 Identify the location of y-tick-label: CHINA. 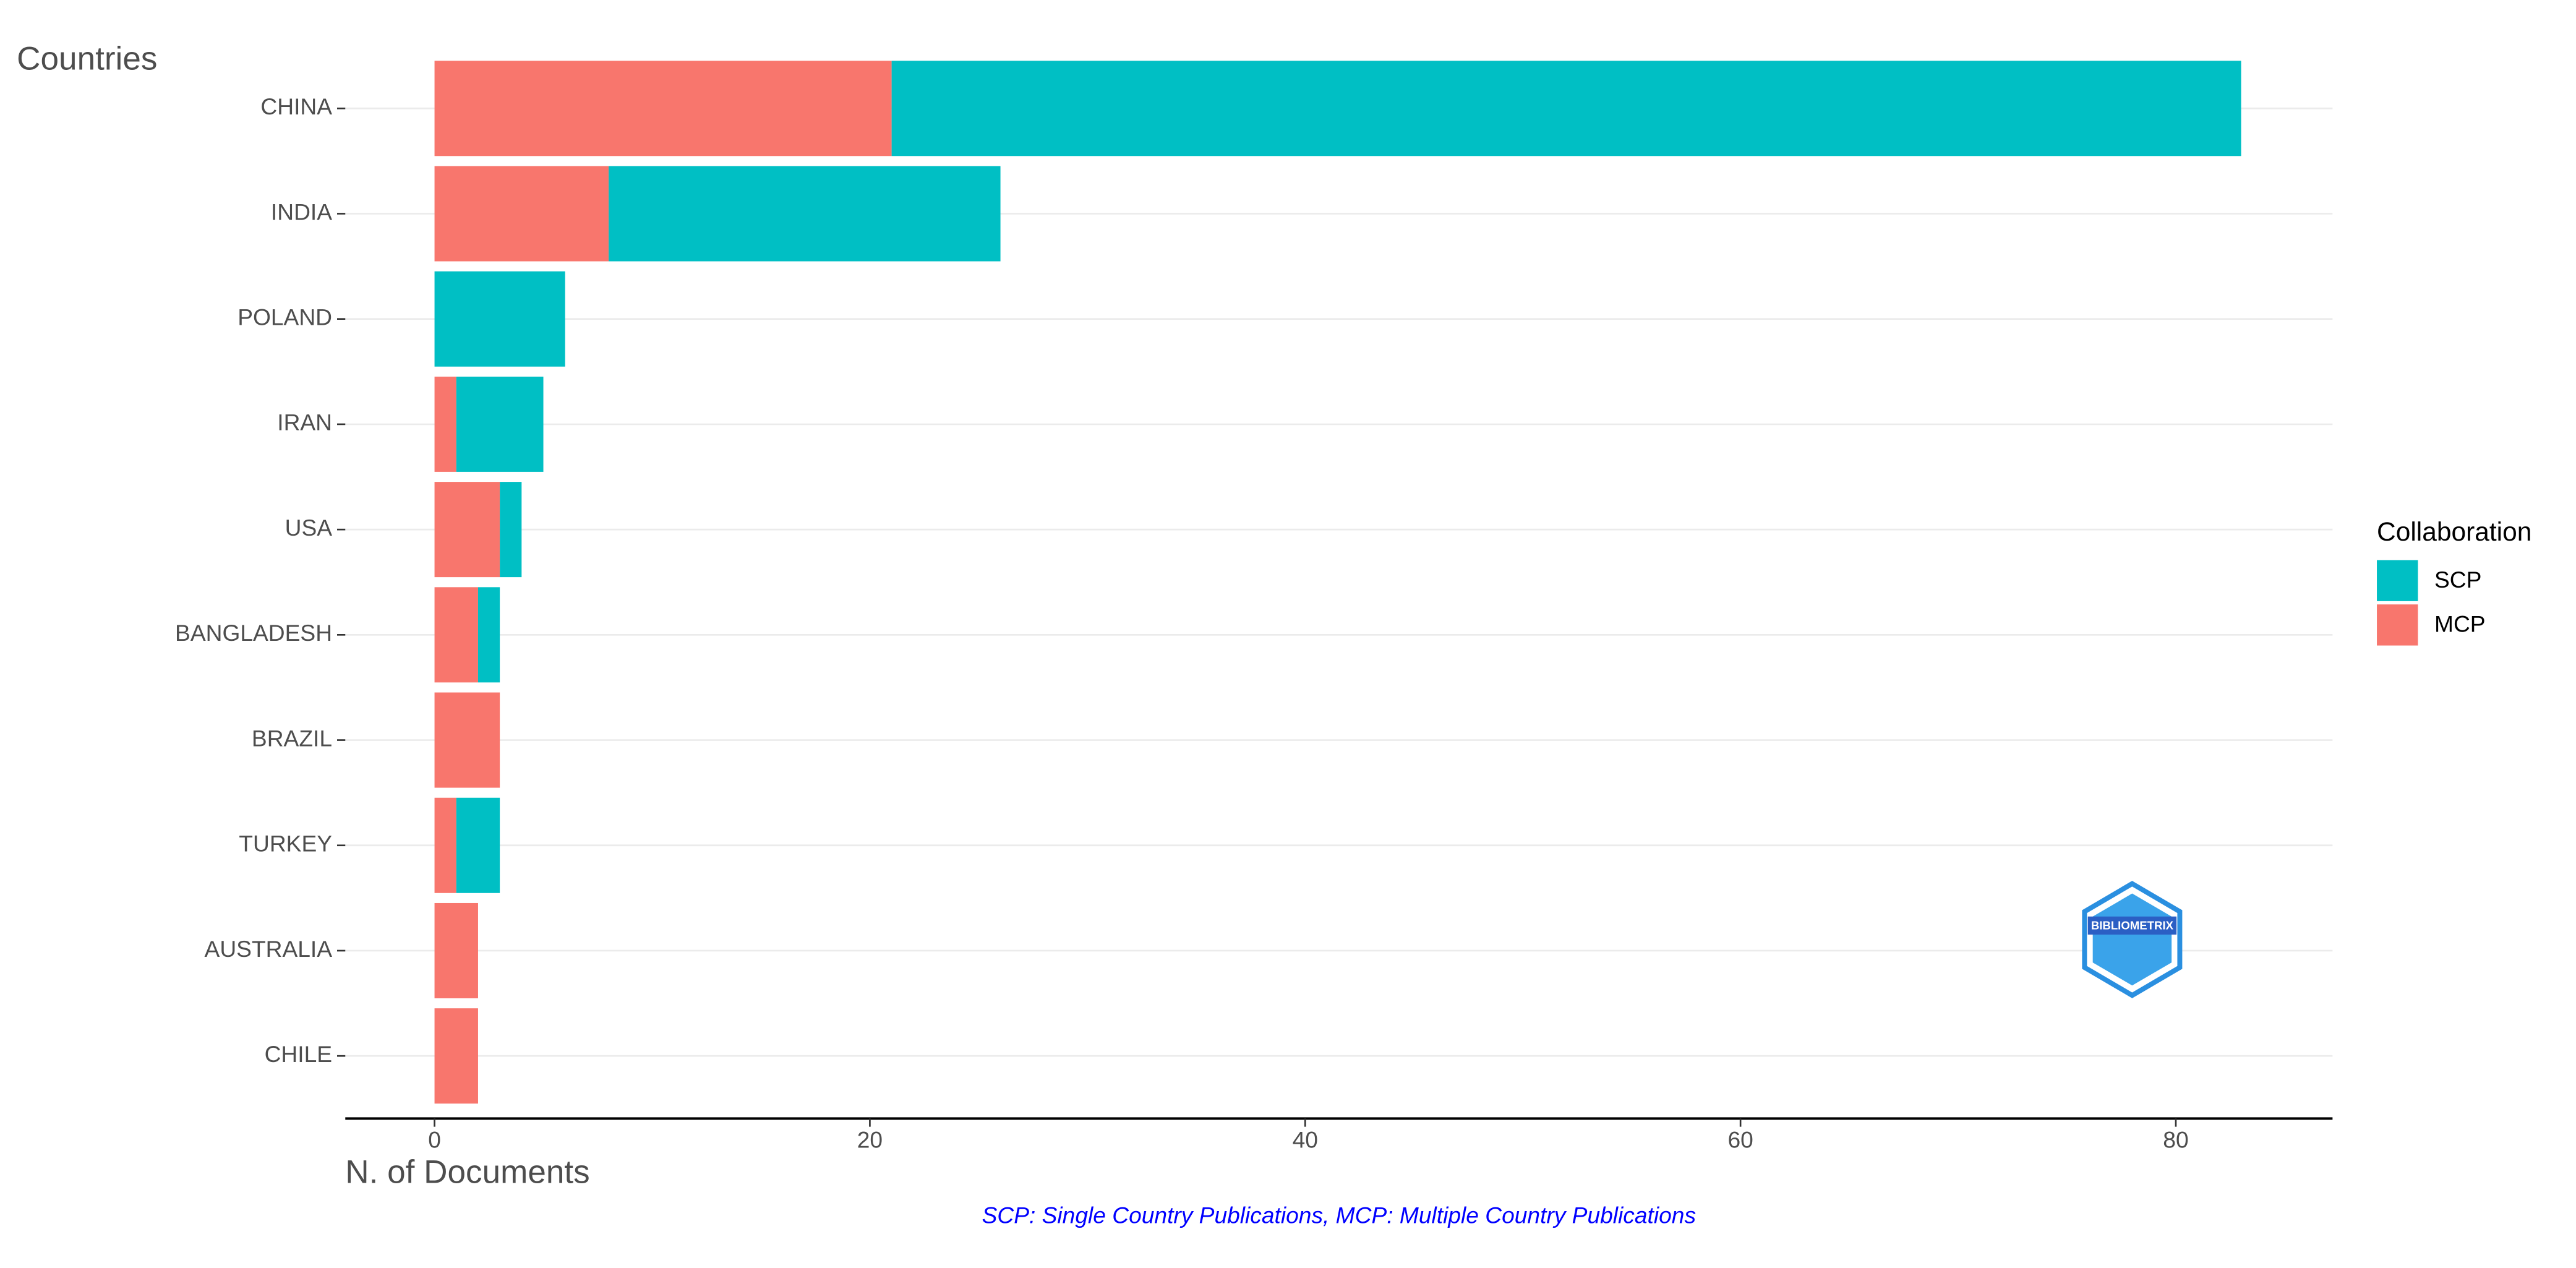
(296, 106).